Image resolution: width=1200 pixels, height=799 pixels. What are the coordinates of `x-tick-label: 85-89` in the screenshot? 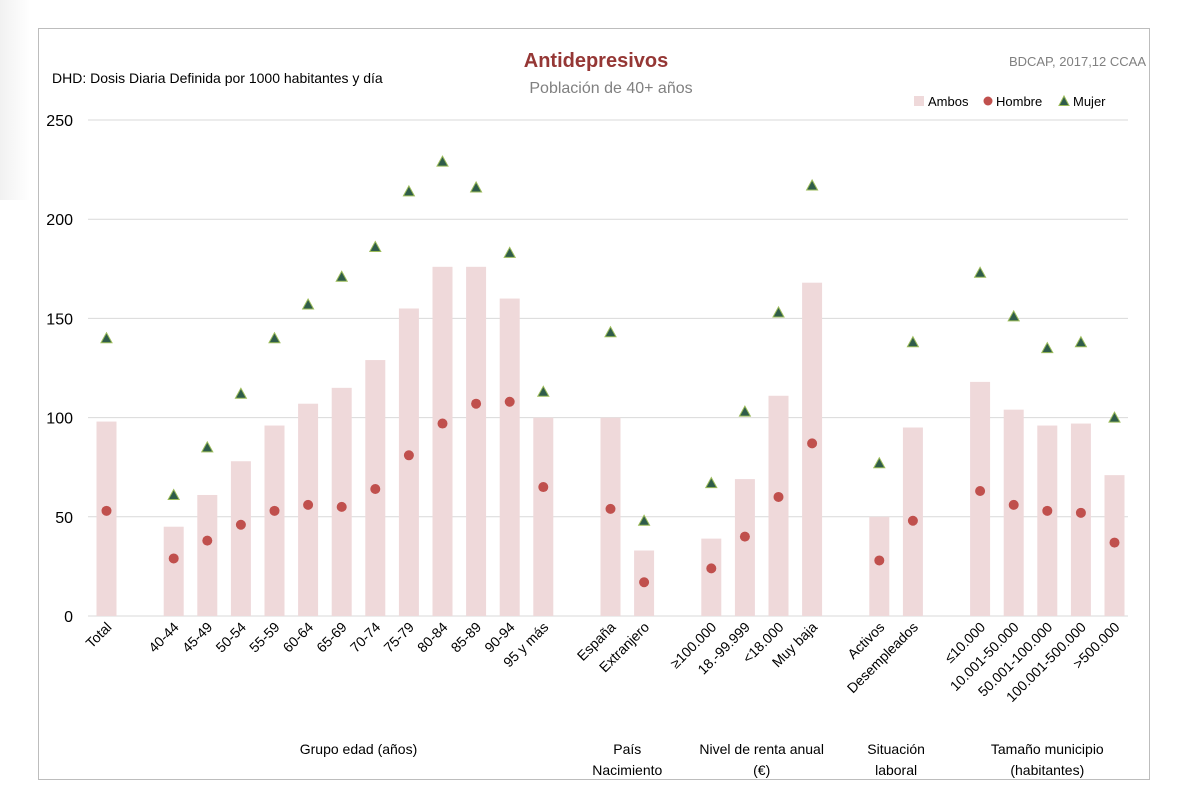 It's located at (466, 637).